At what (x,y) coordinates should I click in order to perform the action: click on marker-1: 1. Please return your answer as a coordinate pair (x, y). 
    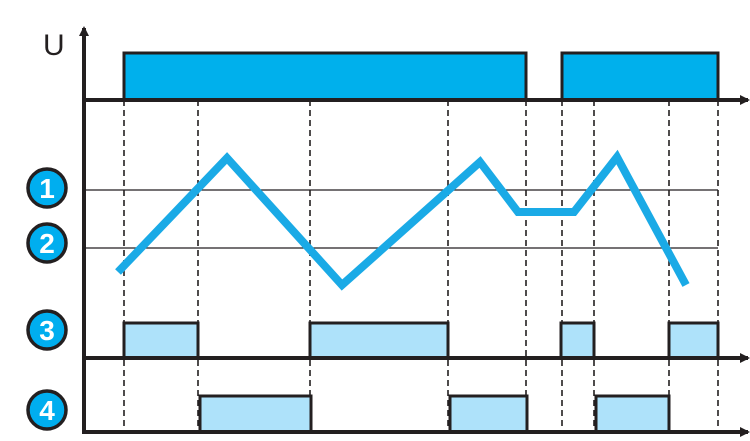
    Looking at the image, I should click on (47, 188).